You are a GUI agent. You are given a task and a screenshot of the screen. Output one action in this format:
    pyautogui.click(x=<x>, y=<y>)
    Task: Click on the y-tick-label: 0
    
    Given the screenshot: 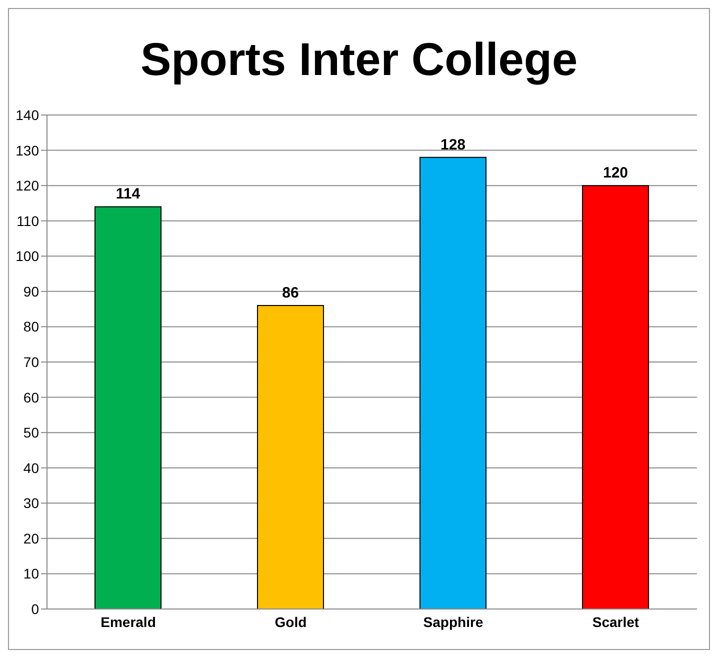 What is the action you would take?
    pyautogui.click(x=35, y=608)
    